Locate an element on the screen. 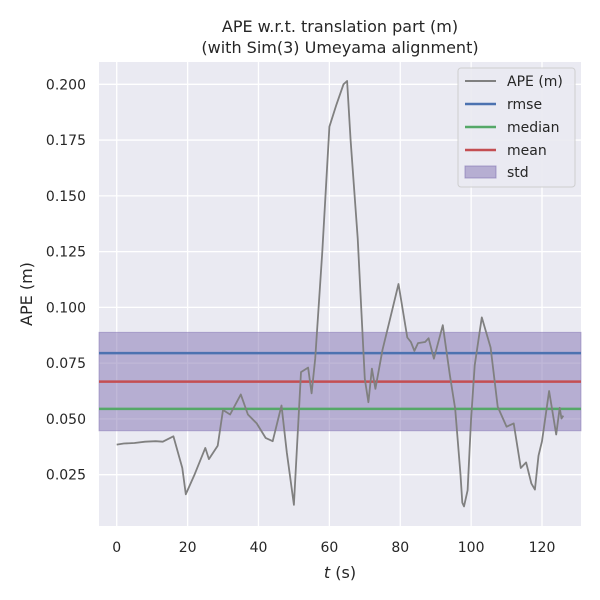 The width and height of the screenshot is (600, 600). y-tick-label: 0.125 is located at coordinates (66, 253).